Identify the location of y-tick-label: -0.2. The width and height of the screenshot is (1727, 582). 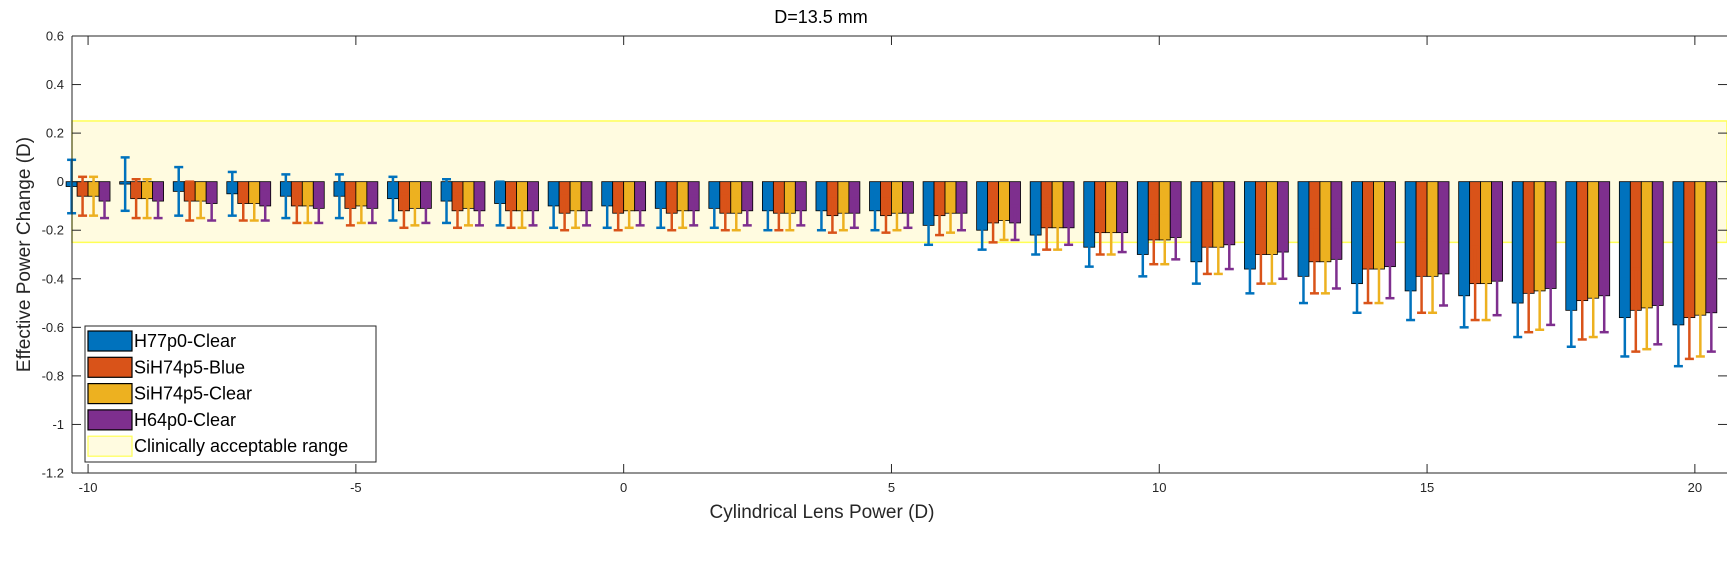
(53, 230).